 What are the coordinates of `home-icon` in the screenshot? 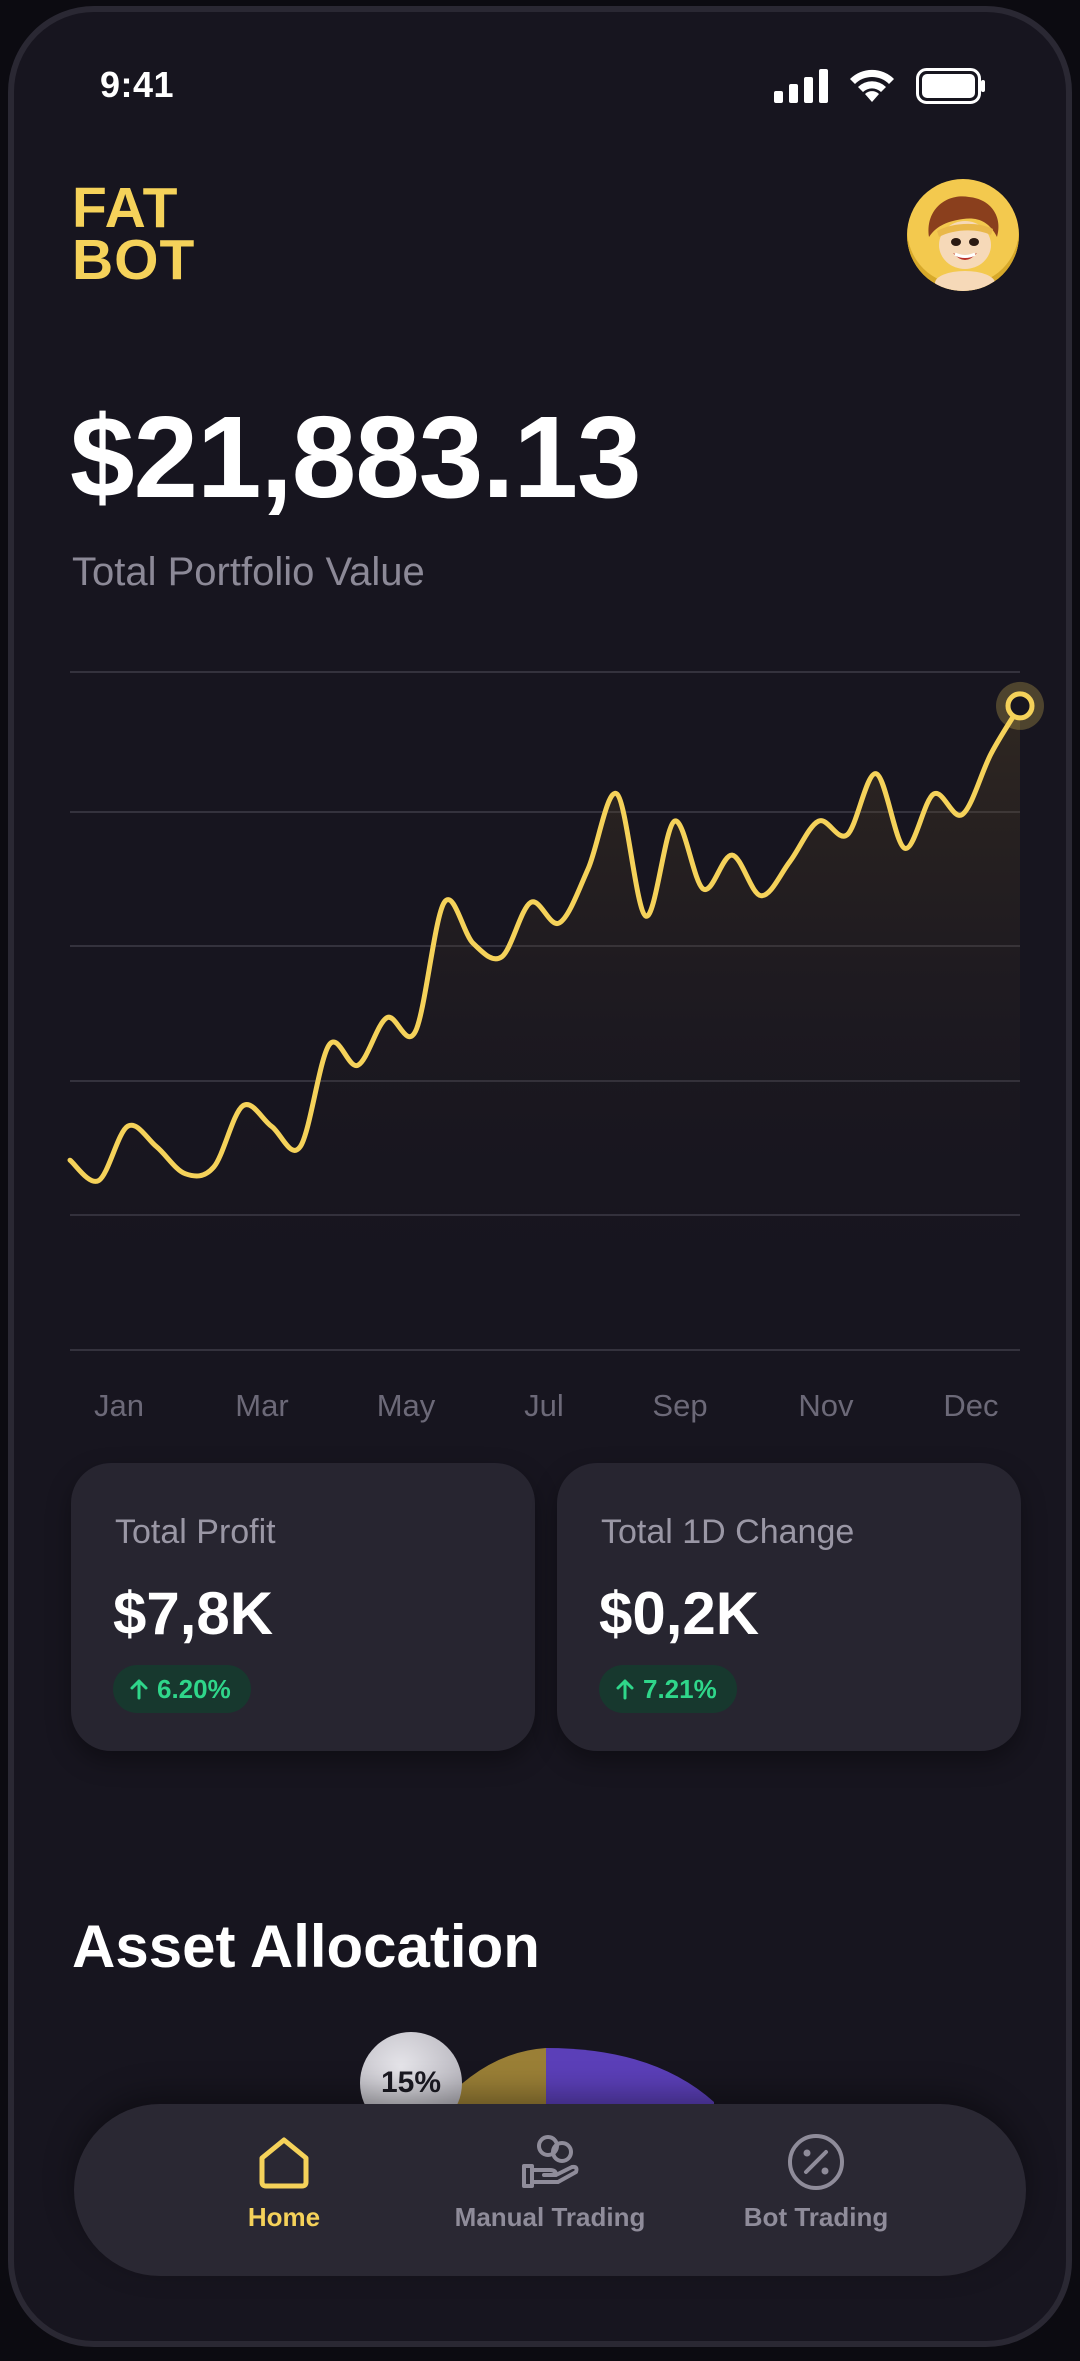 It's located at (284, 2163).